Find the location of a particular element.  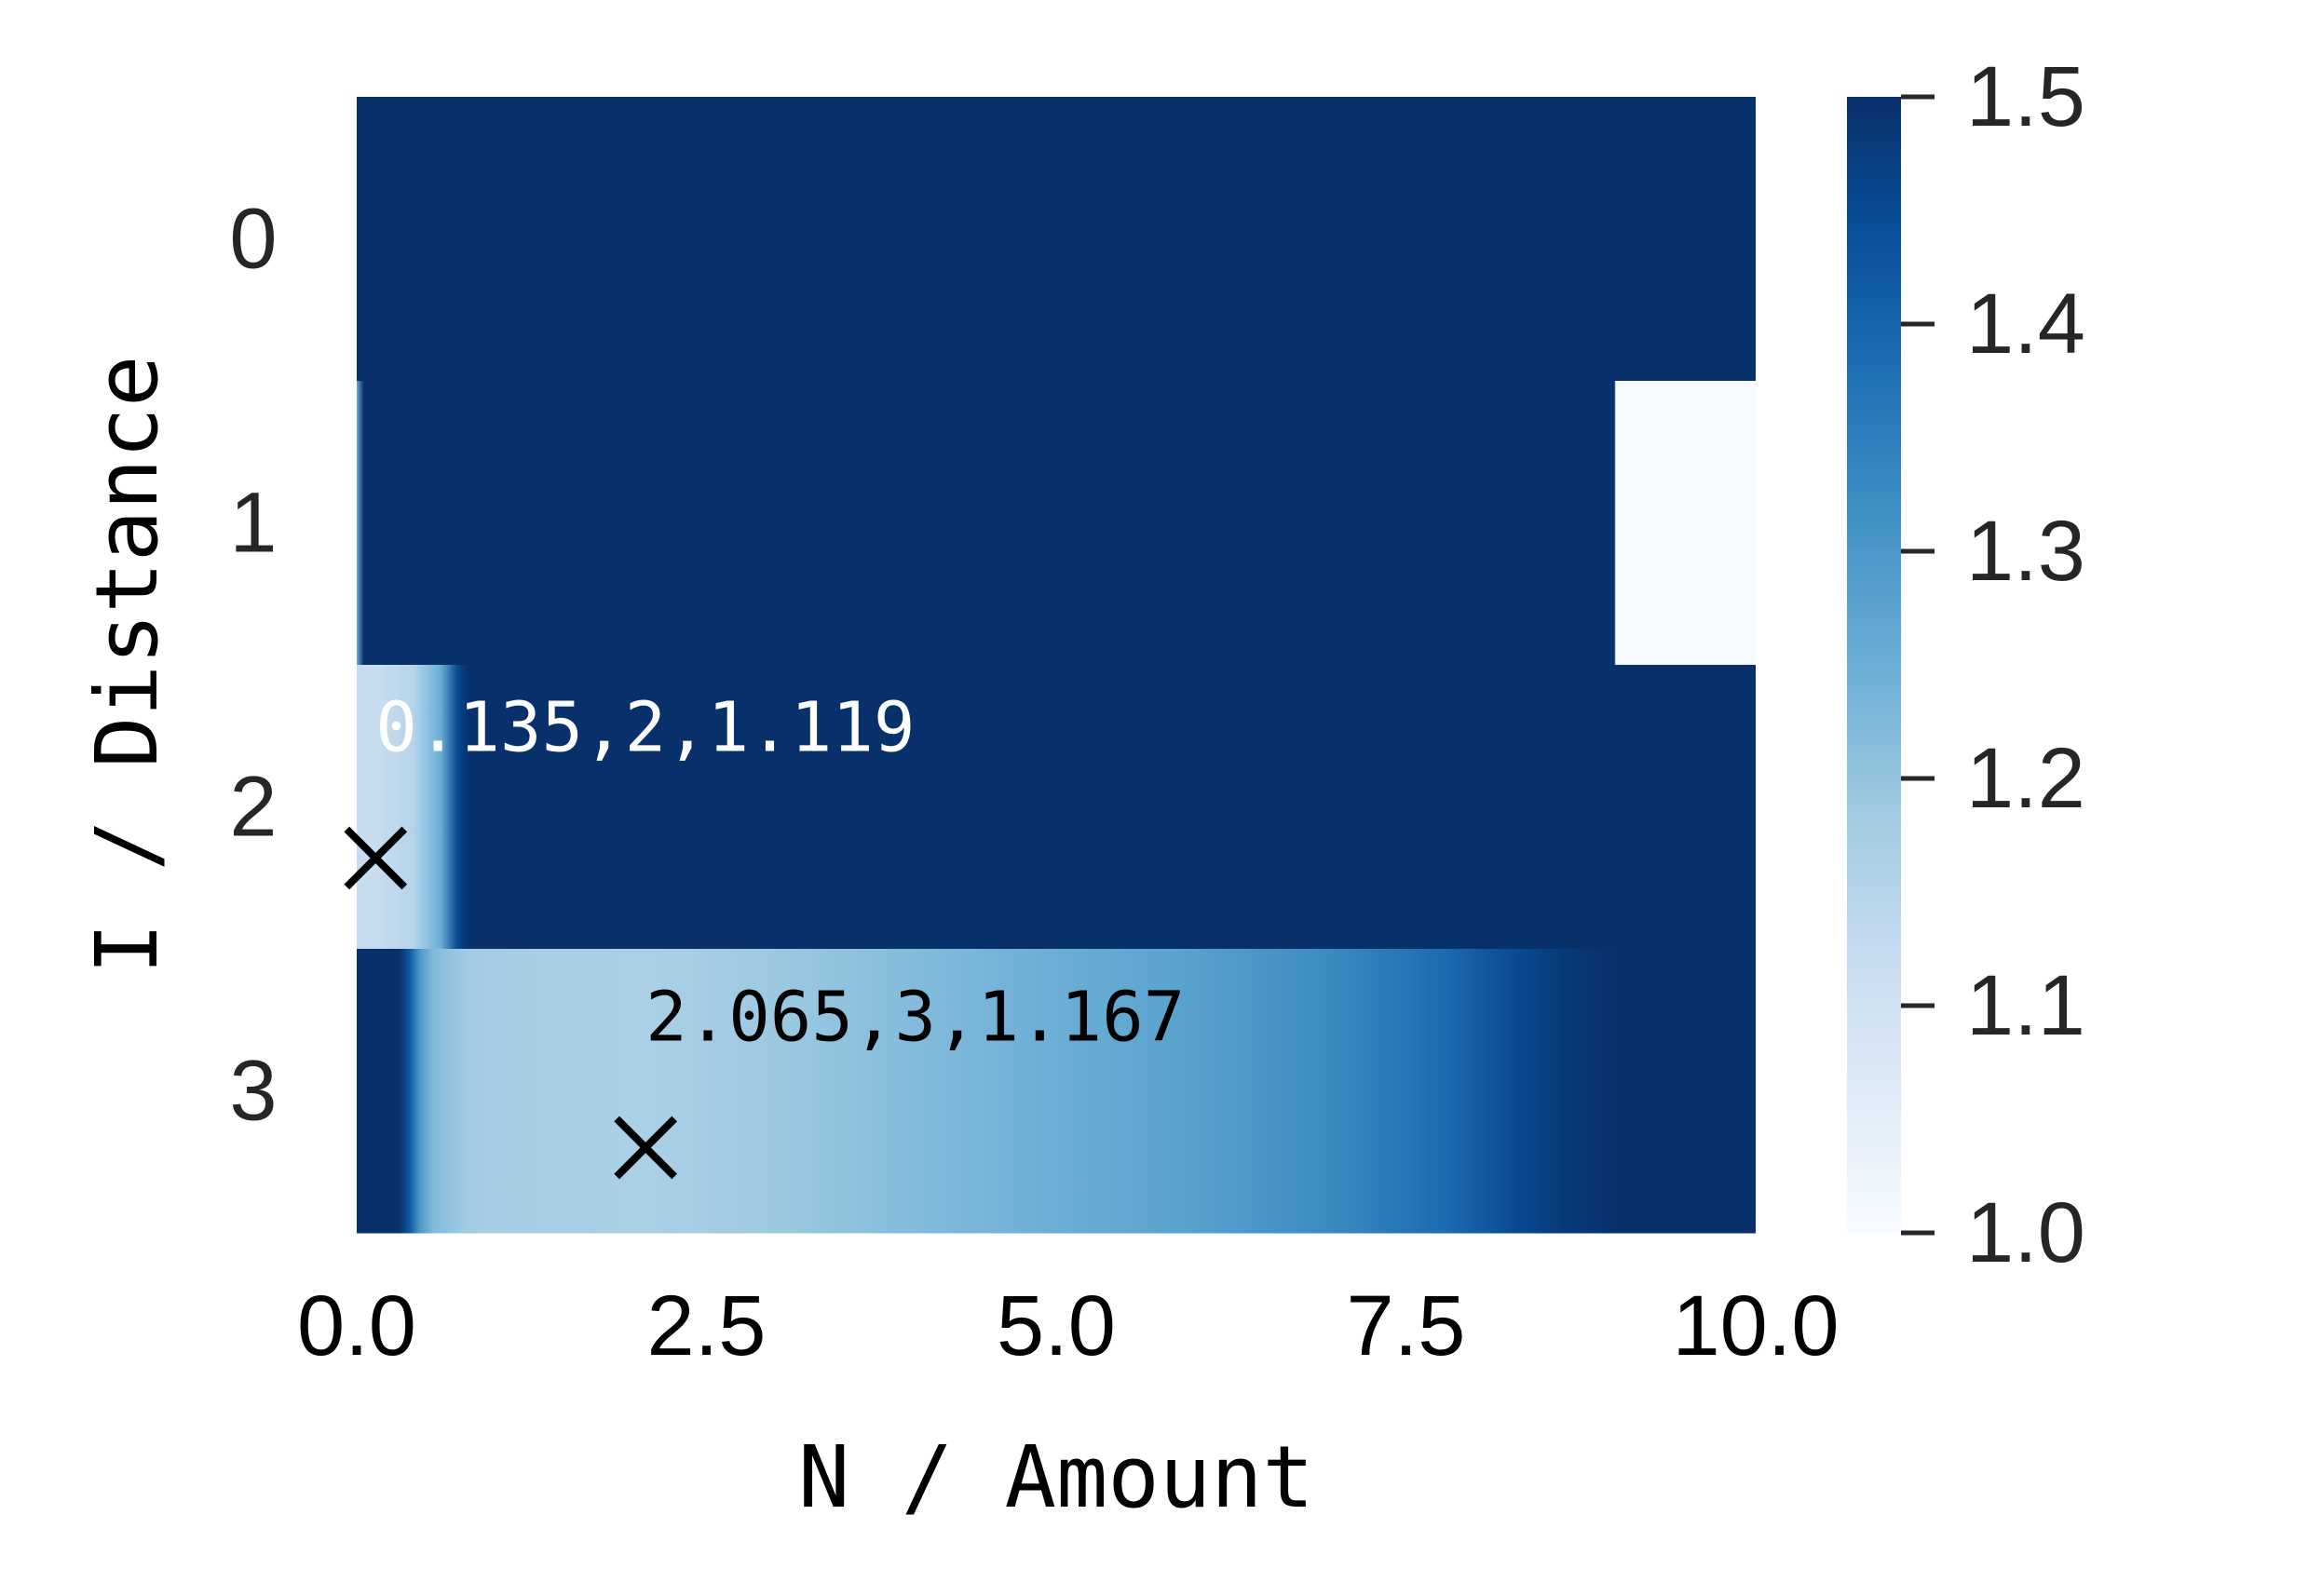

colorbar is located at coordinates (1874, 665).